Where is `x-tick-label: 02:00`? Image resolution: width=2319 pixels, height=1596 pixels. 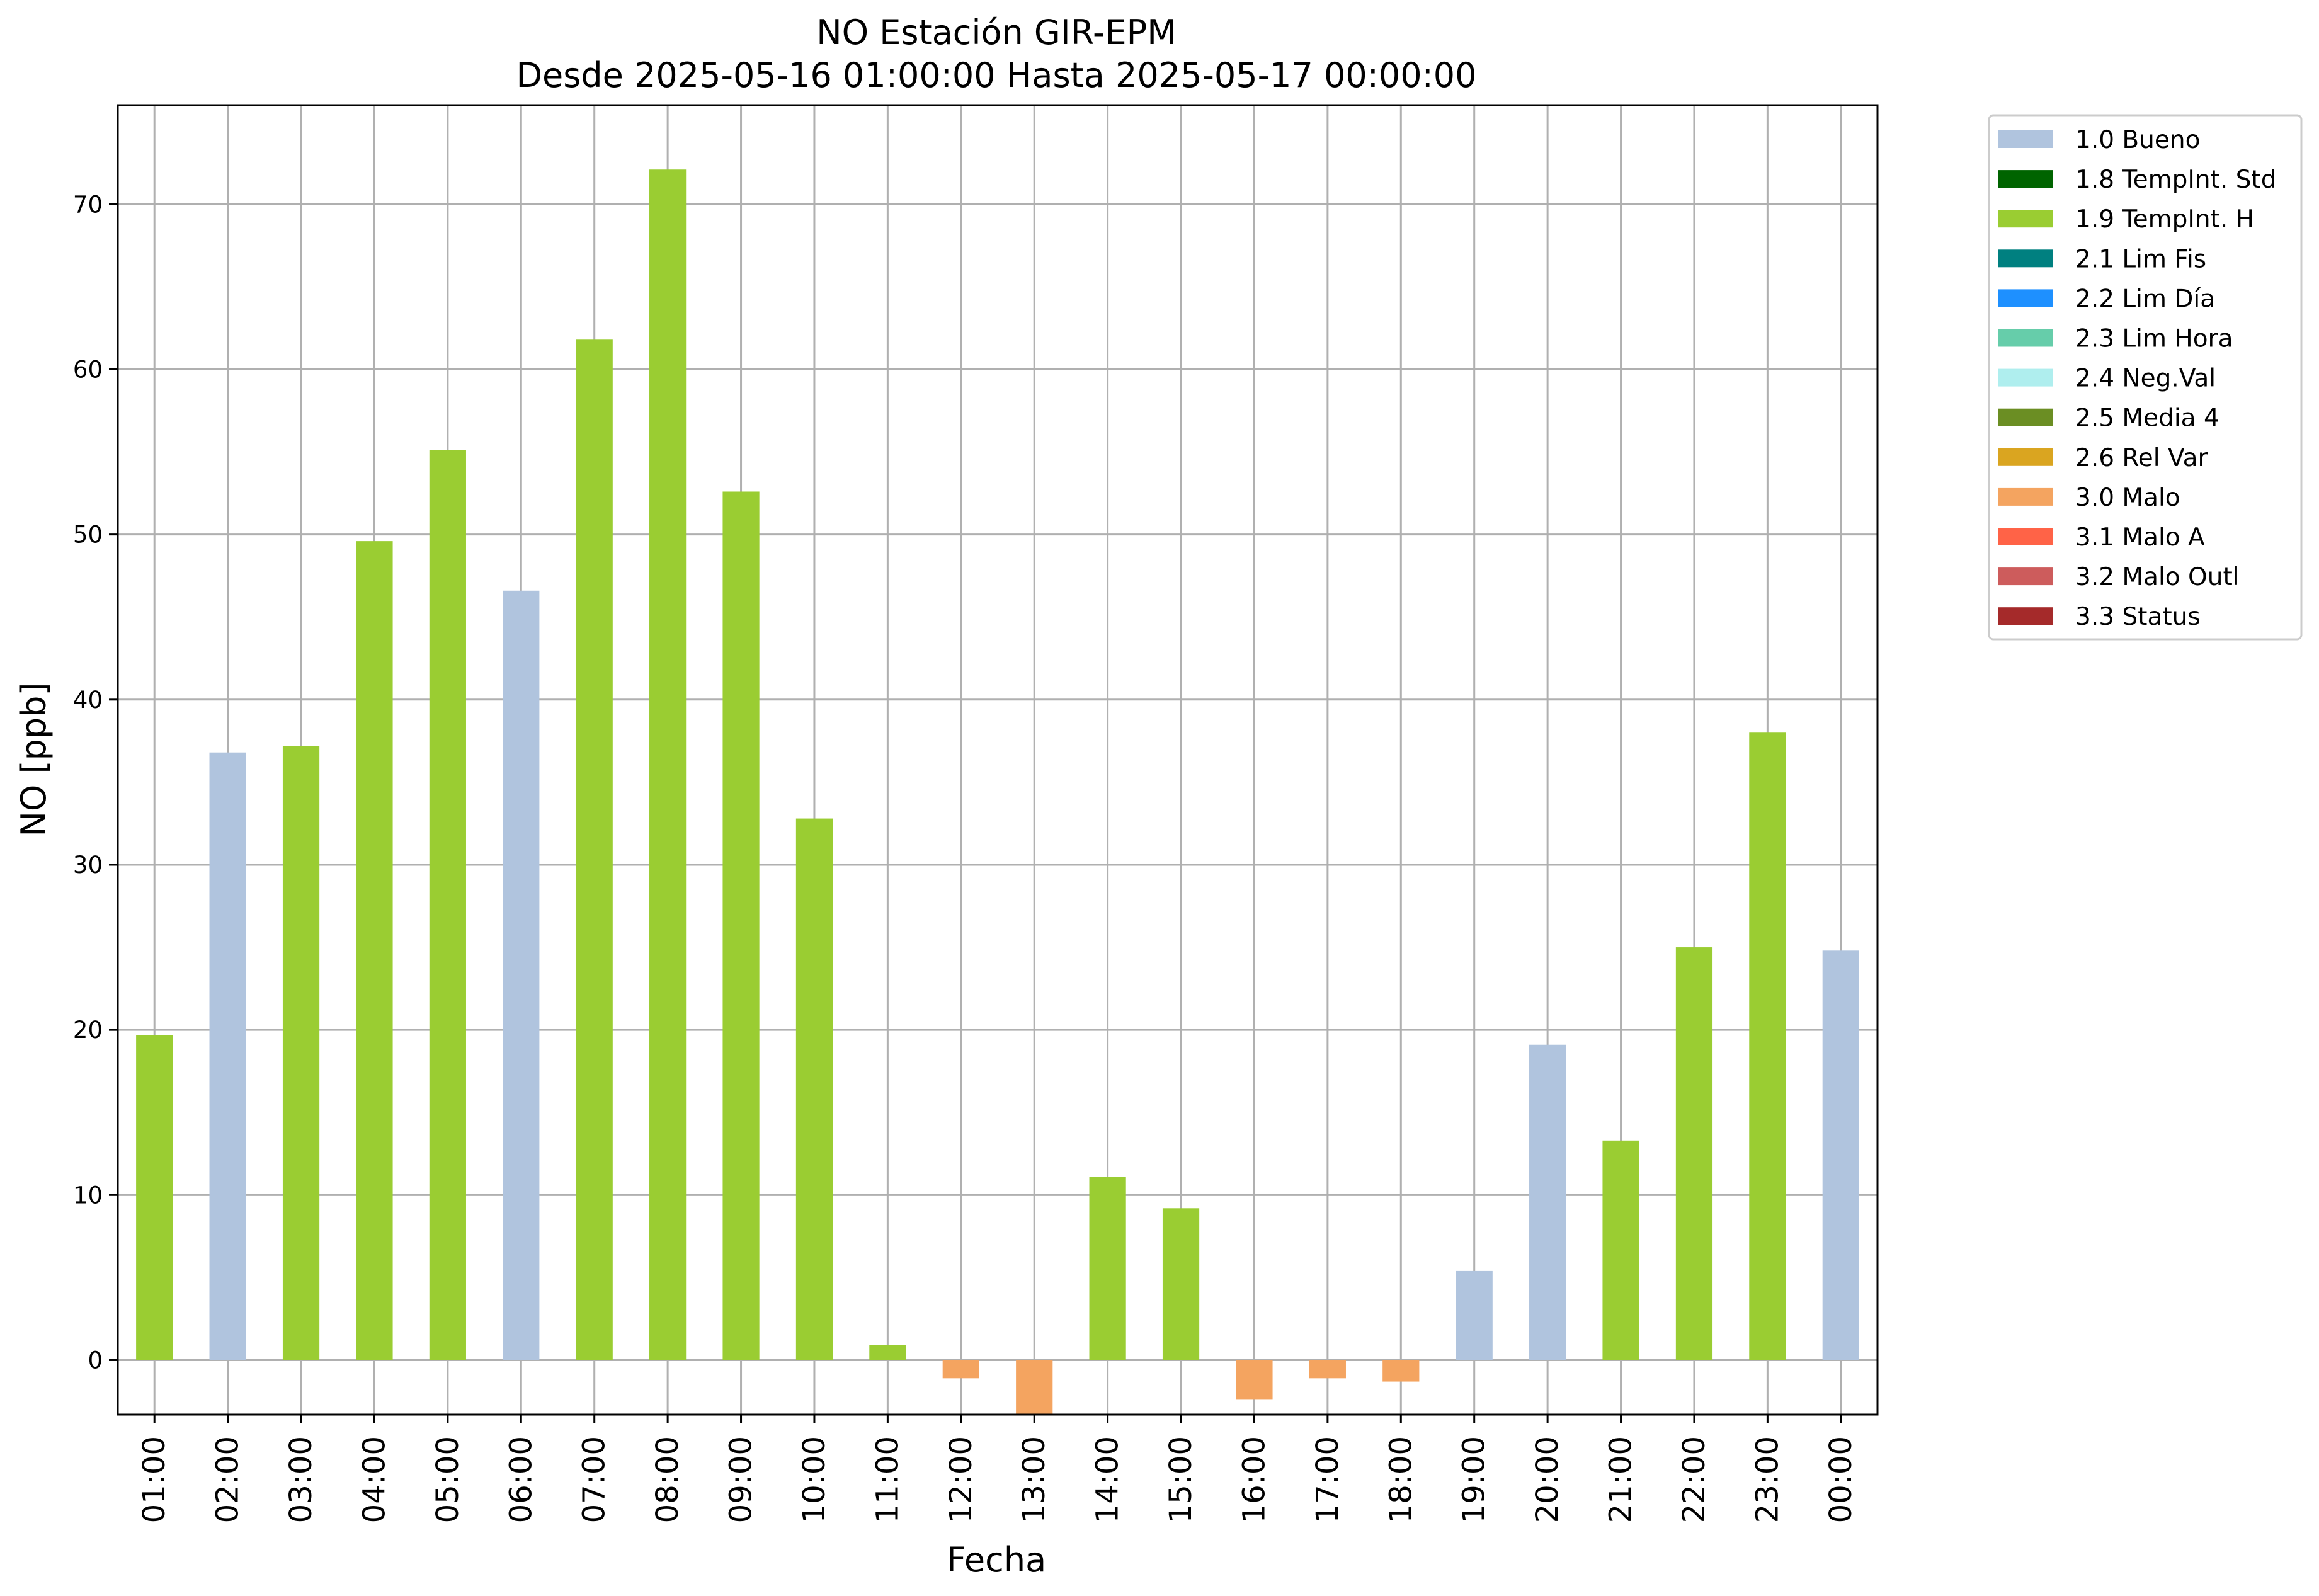
x-tick-label: 02:00 is located at coordinates (228, 1479).